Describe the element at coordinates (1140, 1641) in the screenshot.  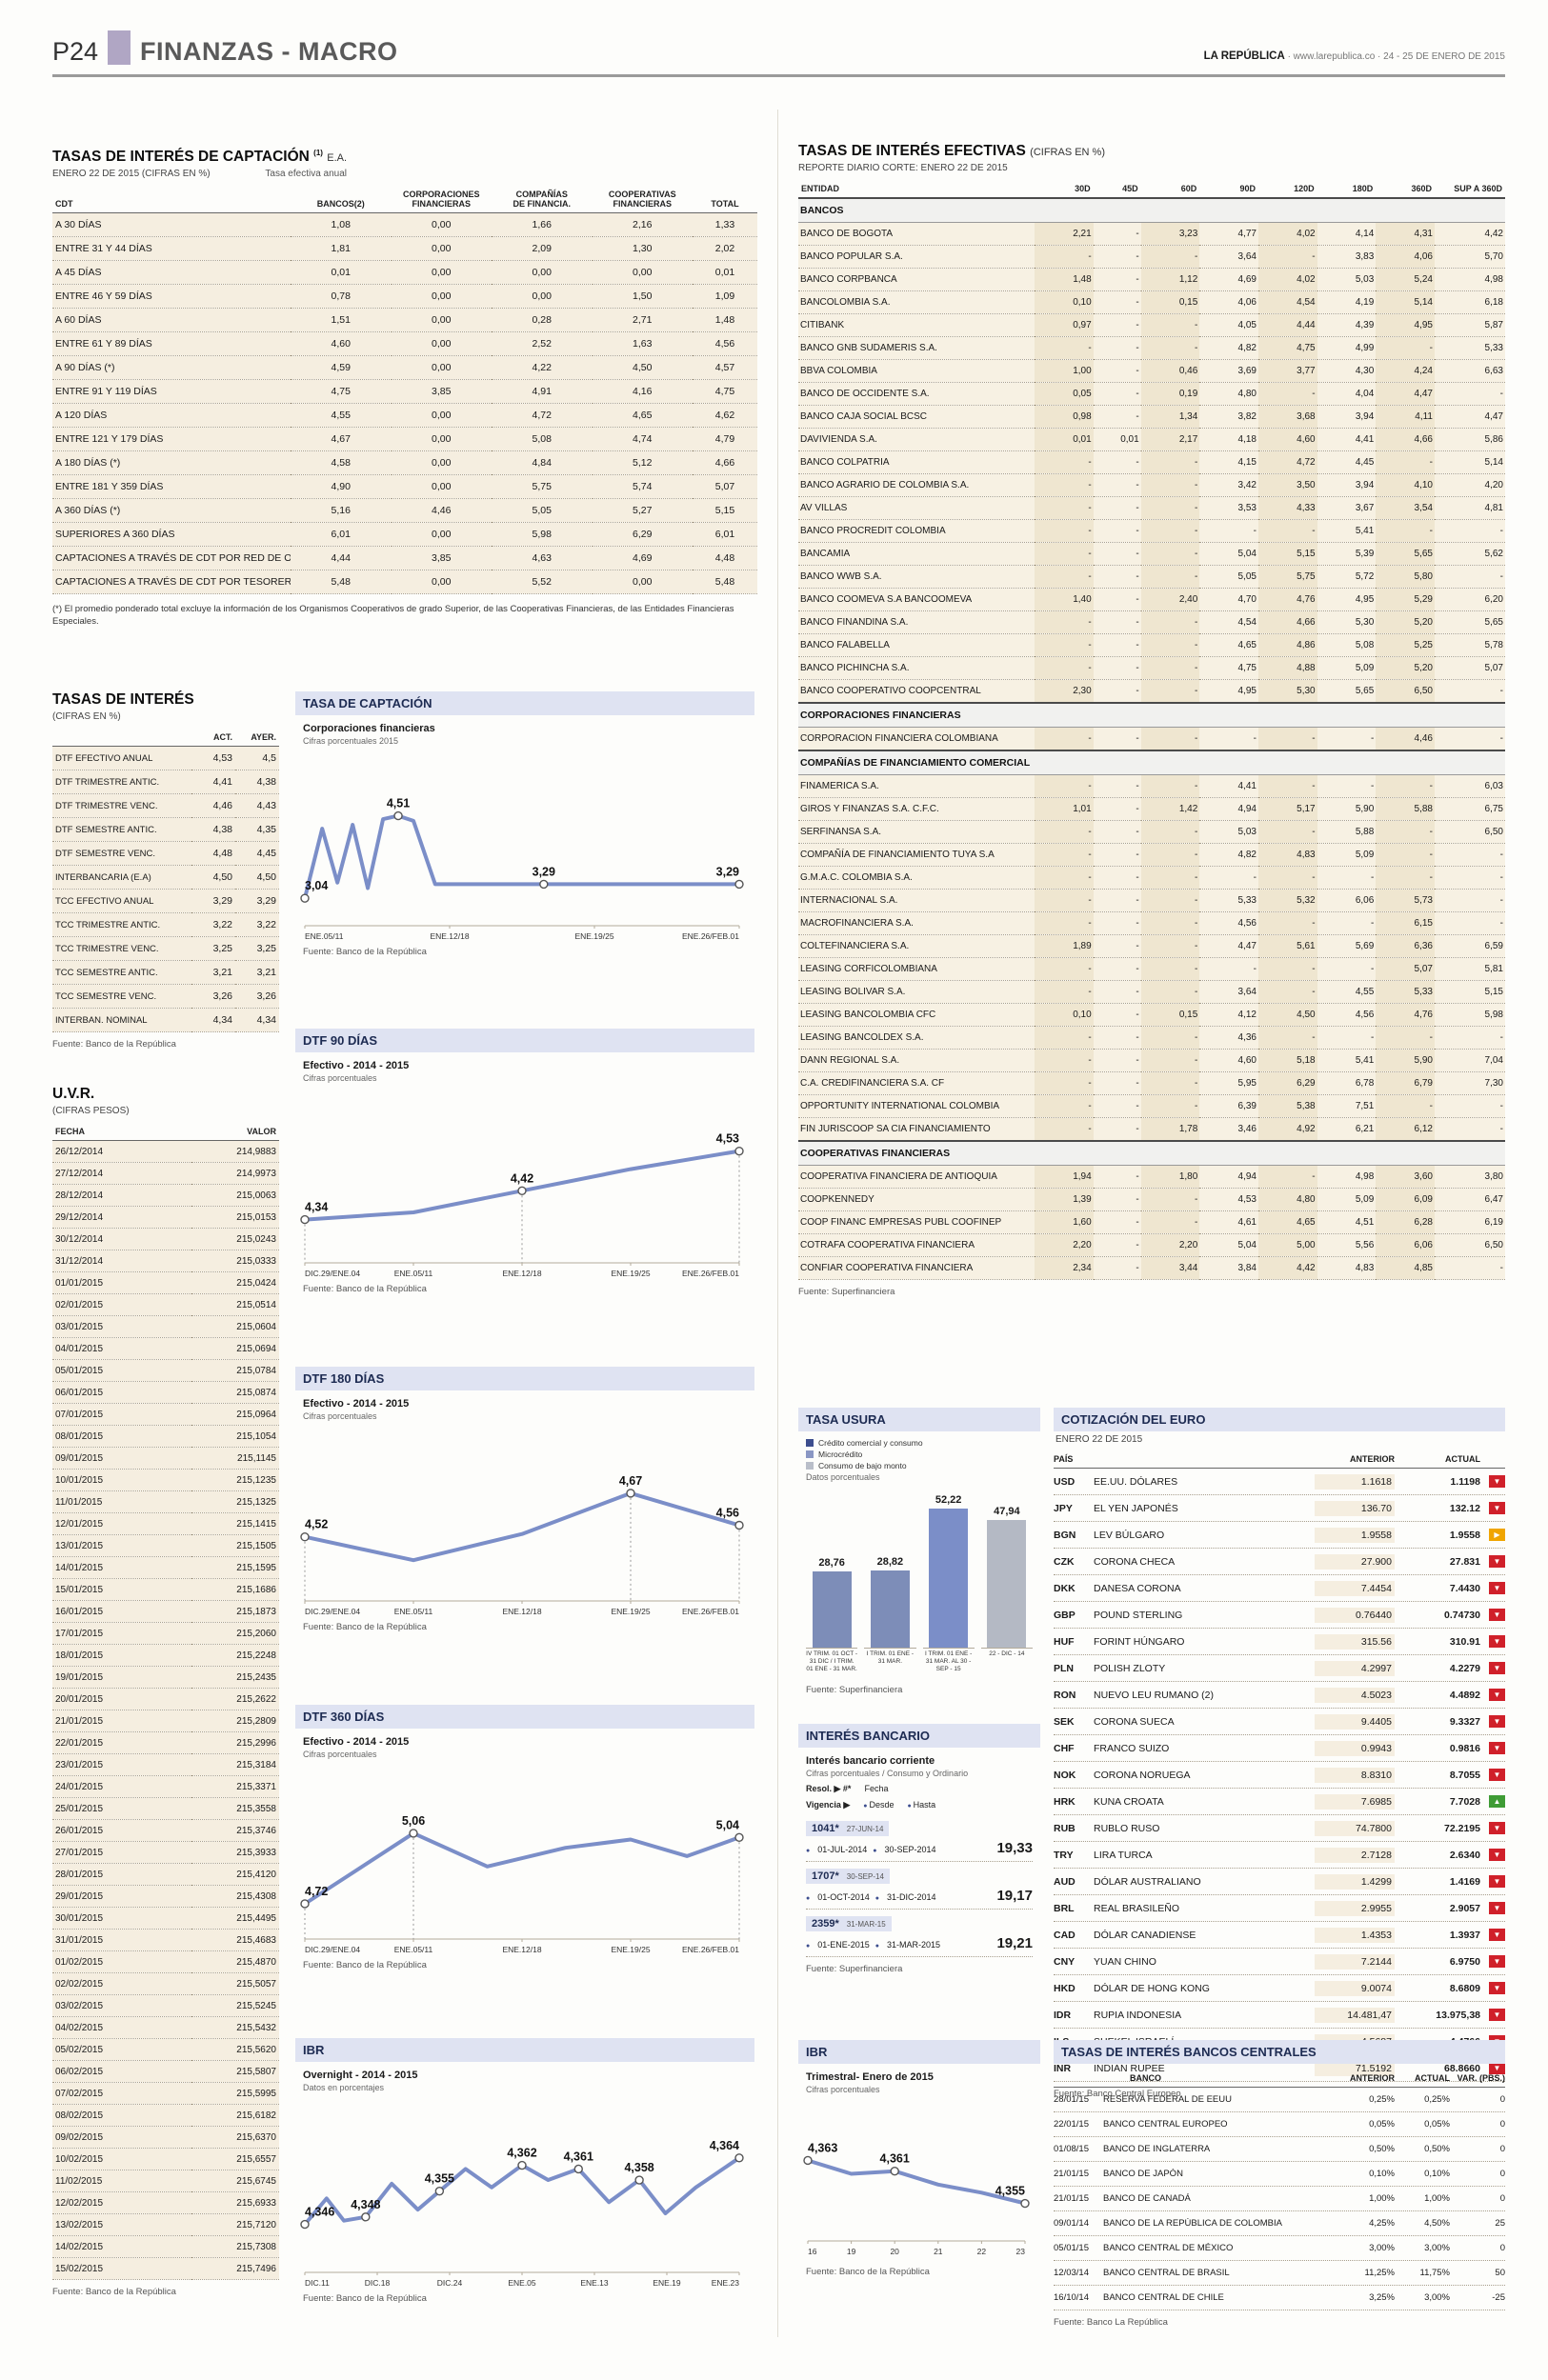
I see `currency-name: FORINT HÚNGARO` at that location.